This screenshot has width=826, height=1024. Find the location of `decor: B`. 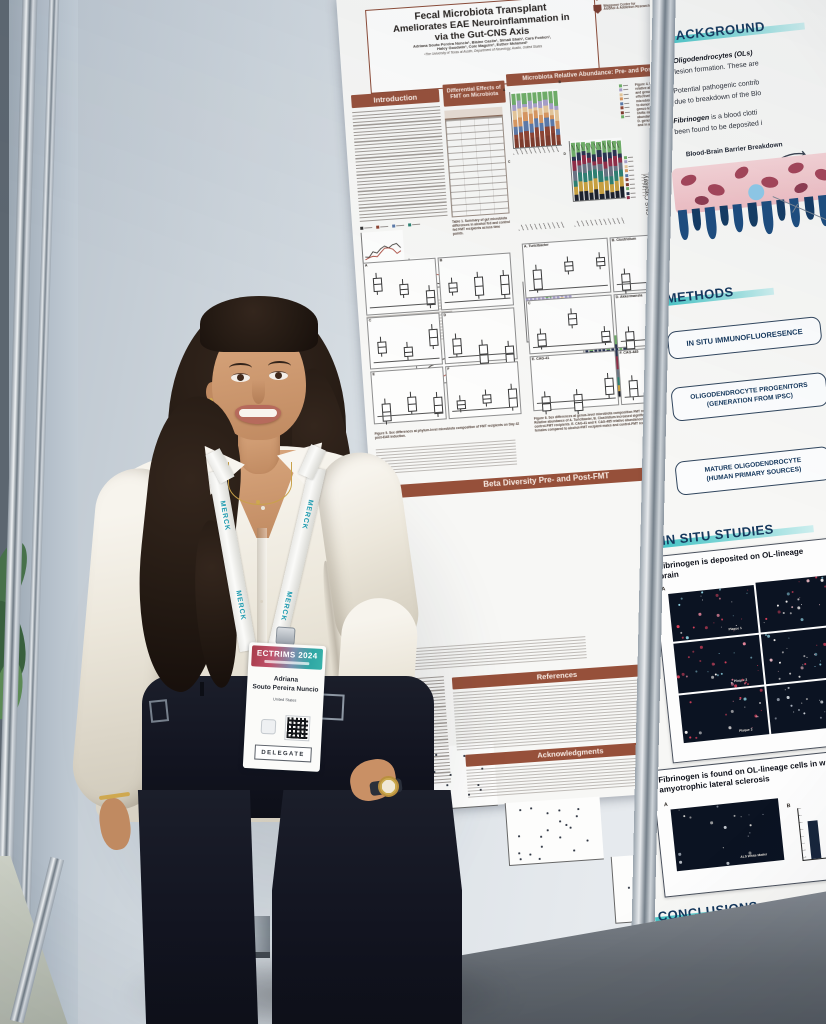

decor: B is located at coordinates (441, 260).